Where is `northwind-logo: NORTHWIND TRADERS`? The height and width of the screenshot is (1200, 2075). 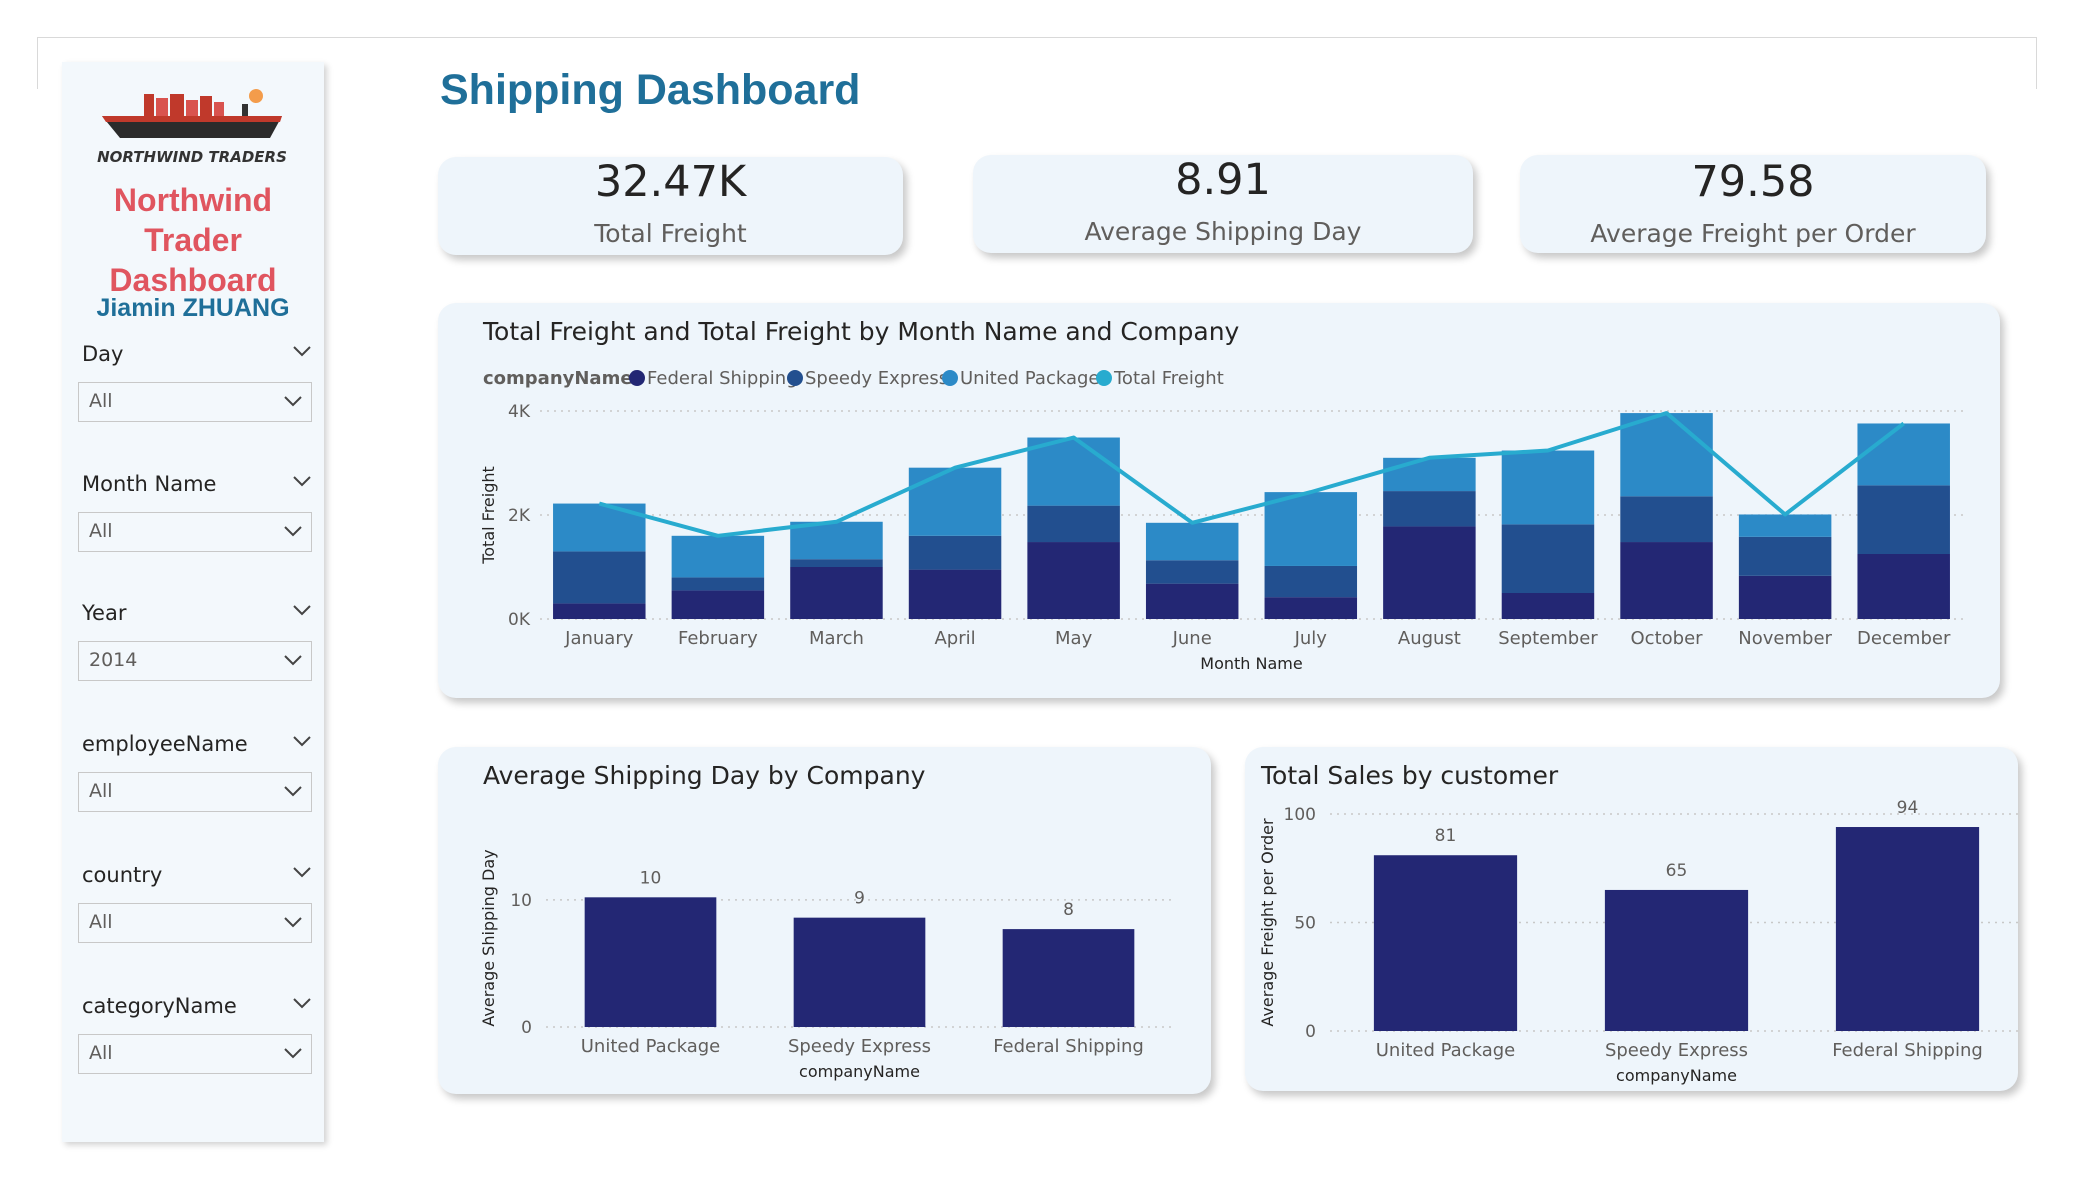 northwind-logo: NORTHWIND TRADERS is located at coordinates (192, 127).